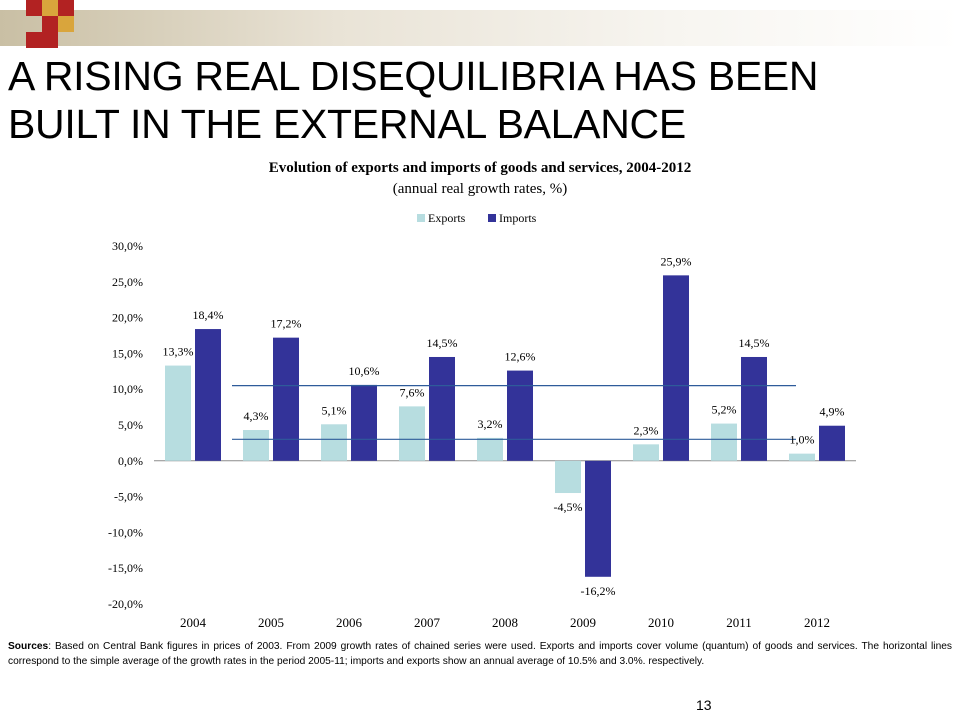 The image size is (960, 720). Describe the element at coordinates (412, 433) in the screenshot. I see `bar-exports-2007` at that location.